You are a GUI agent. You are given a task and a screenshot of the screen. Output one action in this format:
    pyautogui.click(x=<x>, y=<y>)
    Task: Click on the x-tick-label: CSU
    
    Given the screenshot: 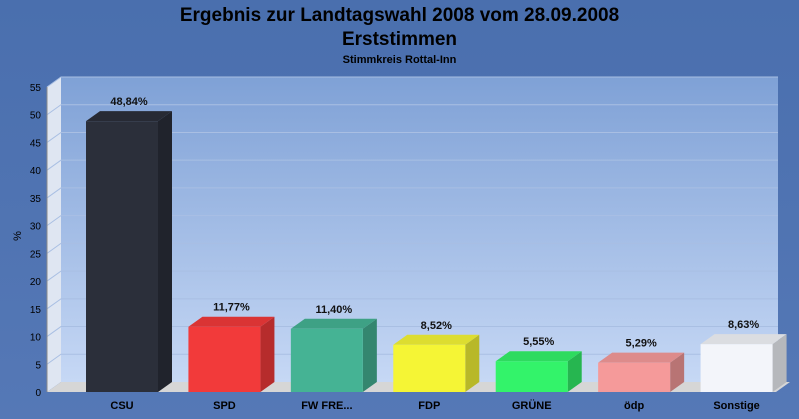 What is the action you would take?
    pyautogui.click(x=121, y=406)
    